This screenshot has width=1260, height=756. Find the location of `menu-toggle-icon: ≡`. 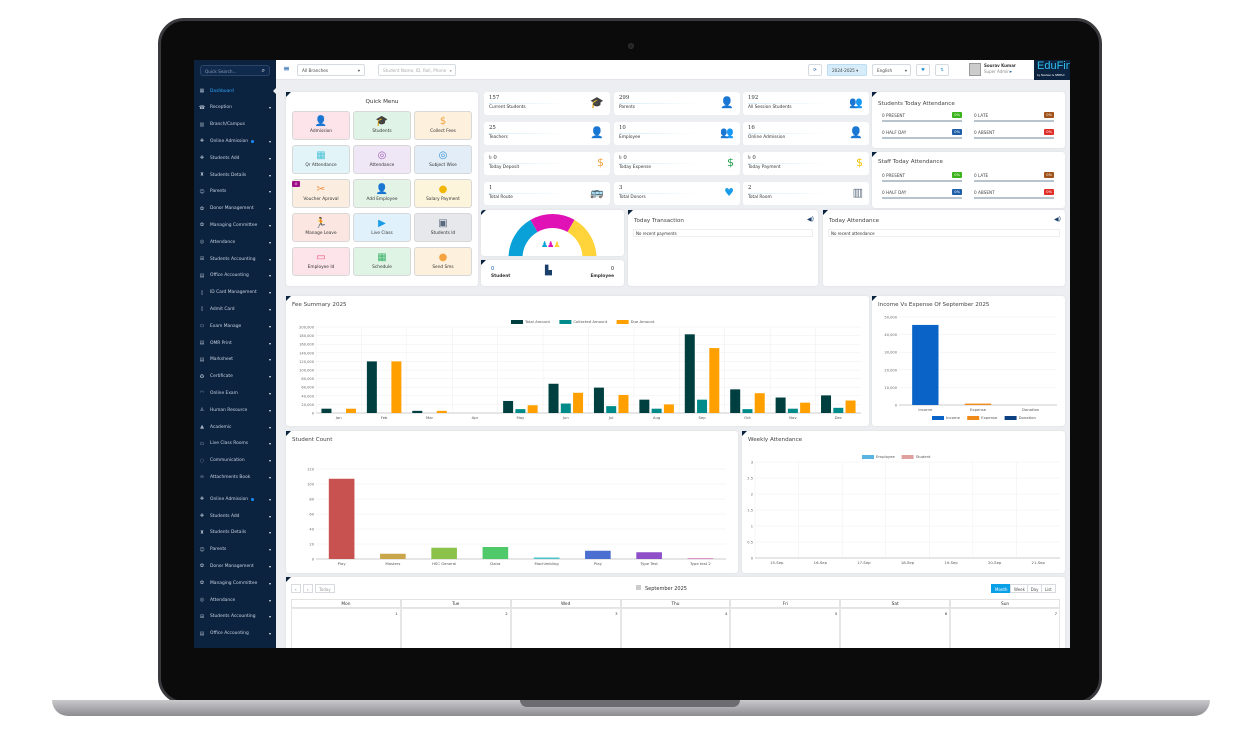

menu-toggle-icon: ≡ is located at coordinates (286, 68).